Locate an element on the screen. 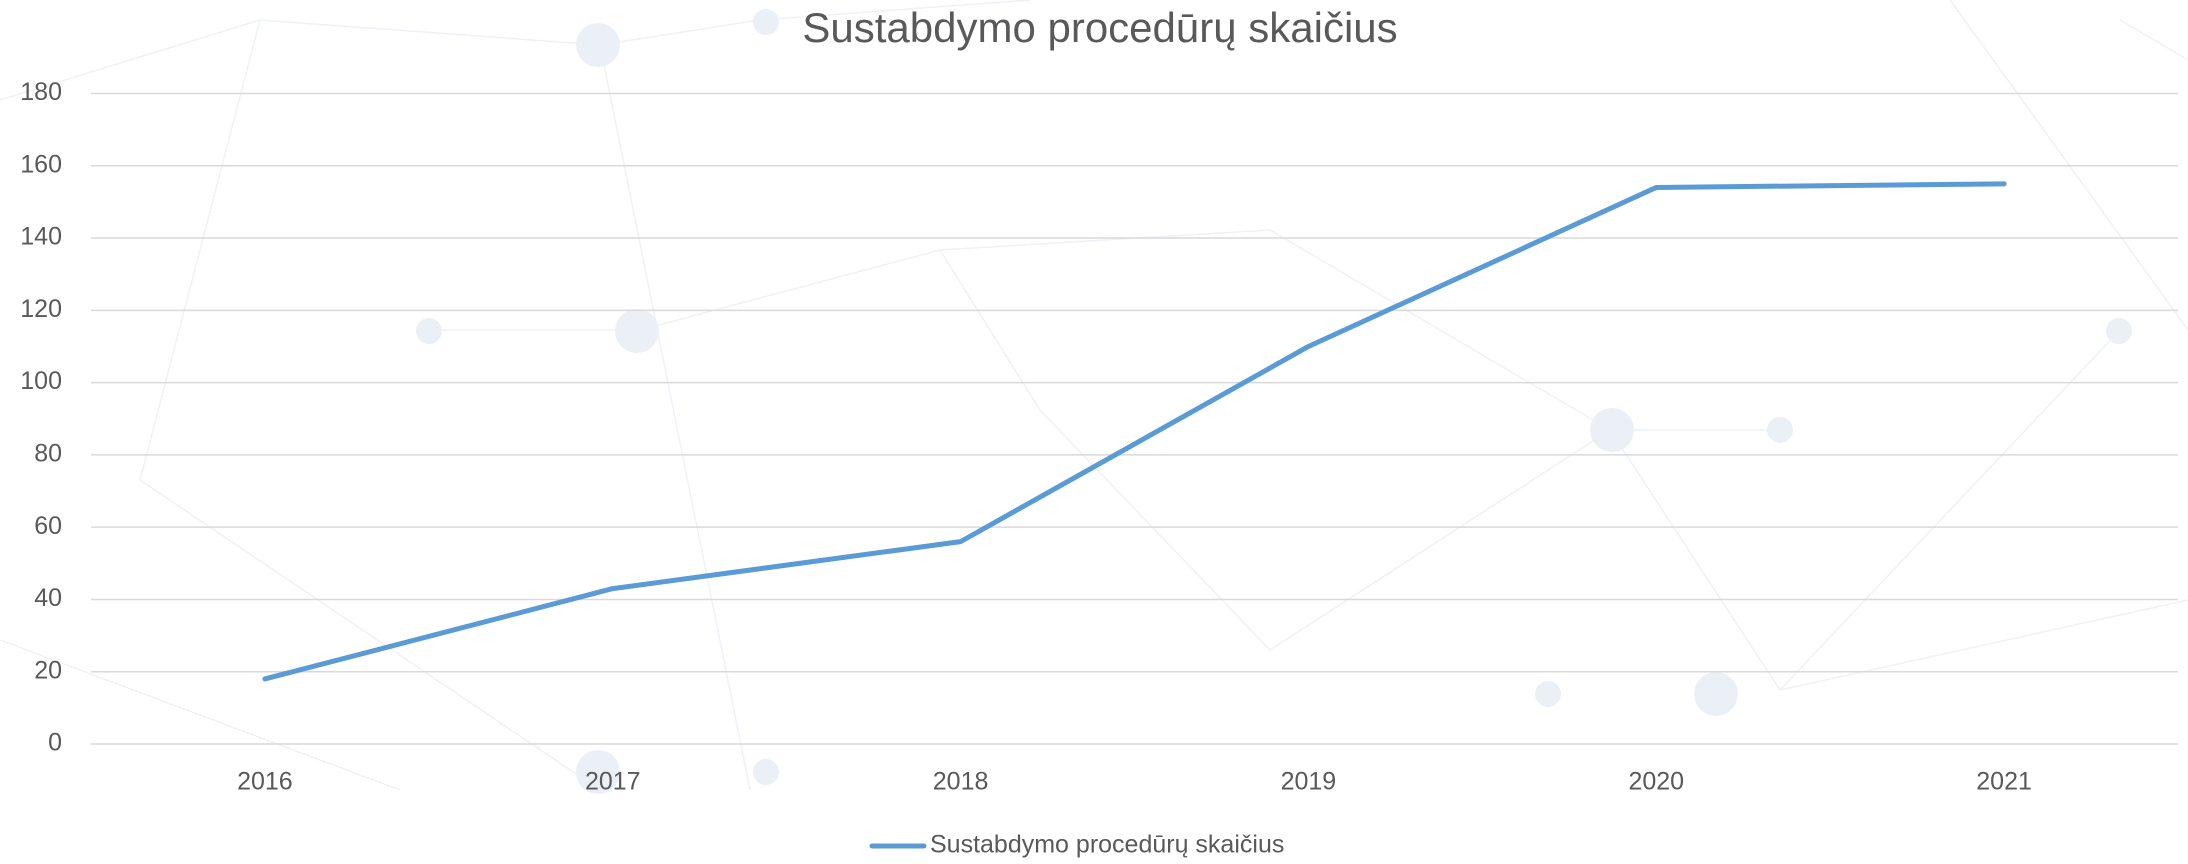 This screenshot has height=864, width=2188. x-tick-label: 2017 is located at coordinates (613, 782).